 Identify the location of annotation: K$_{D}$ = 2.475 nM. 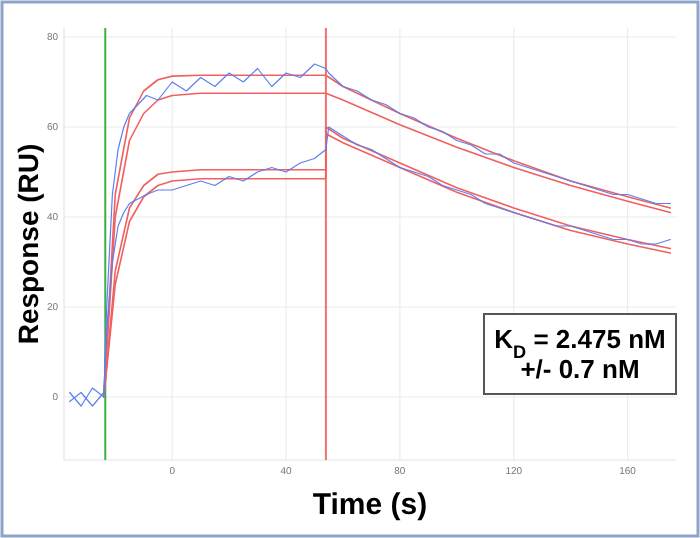
(580, 343).